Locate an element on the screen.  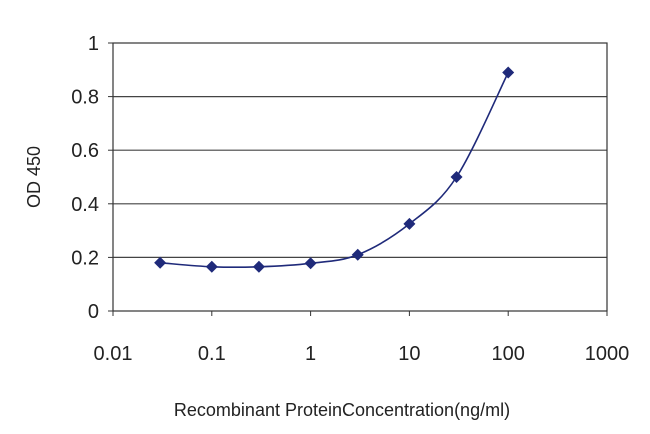
y-axis-label: OD 450 is located at coordinates (34, 177).